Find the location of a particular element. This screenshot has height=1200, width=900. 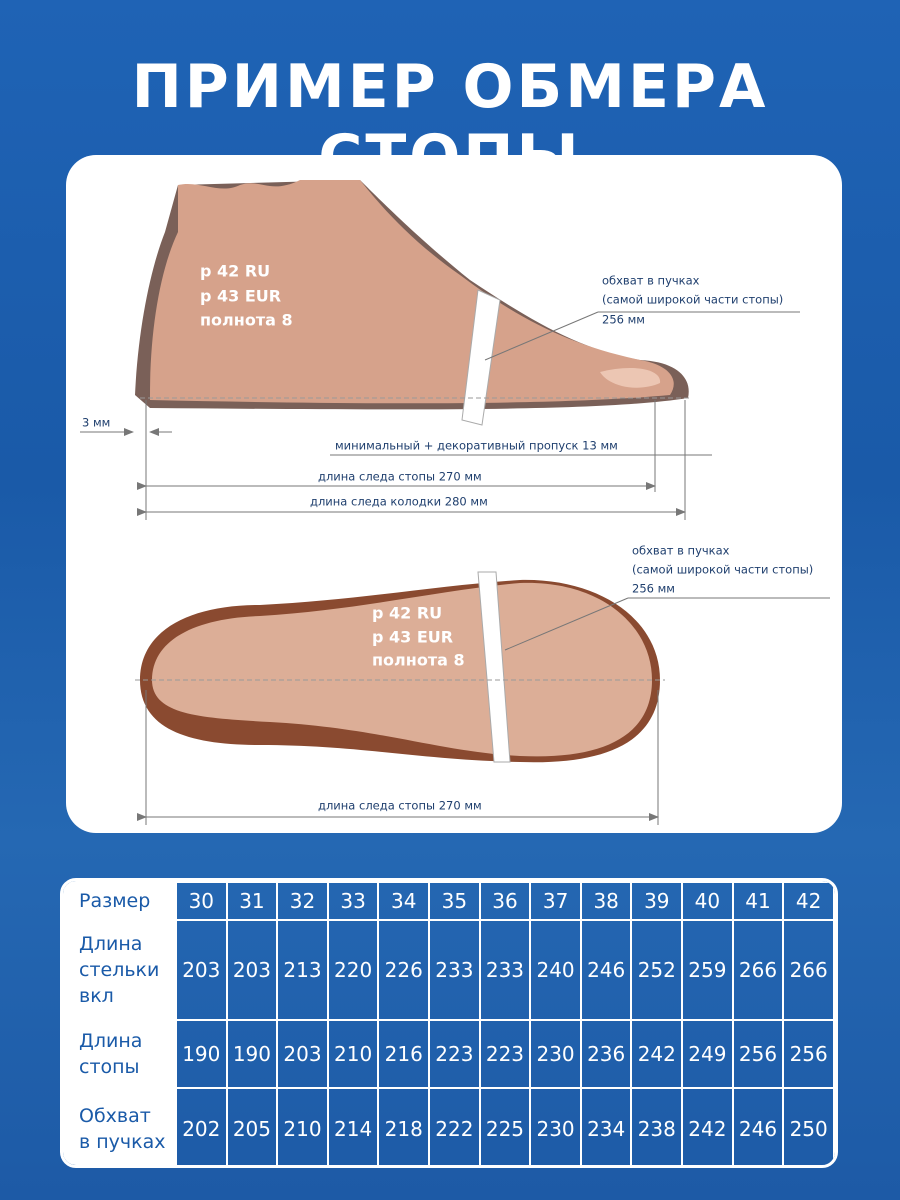

header-label: Размер is located at coordinates (120, 901).